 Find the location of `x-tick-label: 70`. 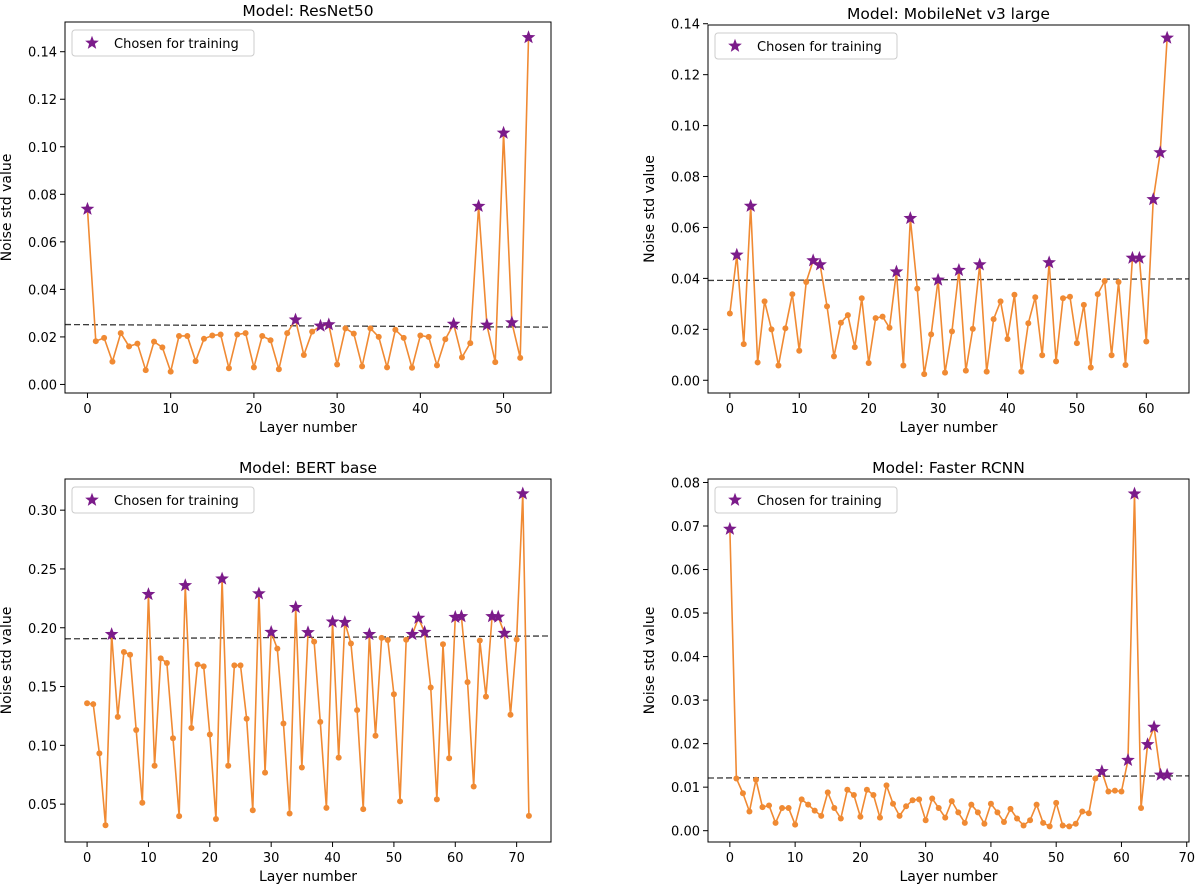

x-tick-label: 70 is located at coordinates (516, 858).